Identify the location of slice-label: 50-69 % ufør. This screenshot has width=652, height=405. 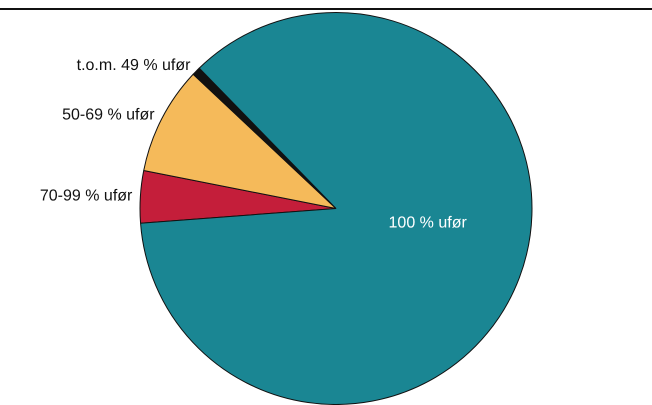
(109, 115).